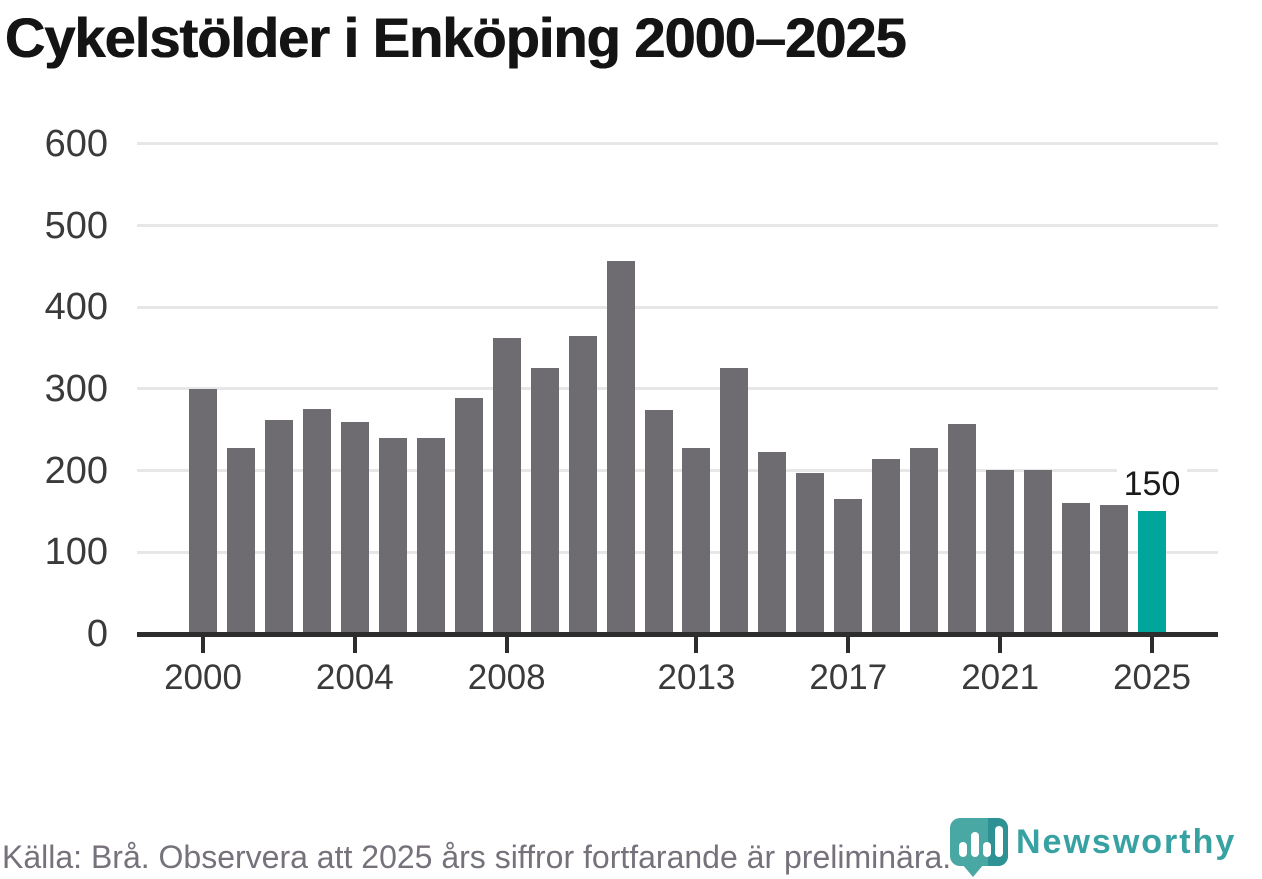 The image size is (1262, 879). What do you see at coordinates (1114, 569) in the screenshot?
I see `bar-2024` at bounding box center [1114, 569].